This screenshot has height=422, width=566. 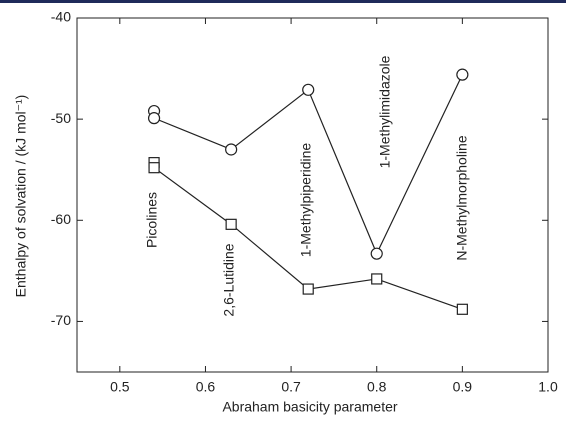 What do you see at coordinates (377, 387) in the screenshot?
I see `x-tick-label: 0.8` at bounding box center [377, 387].